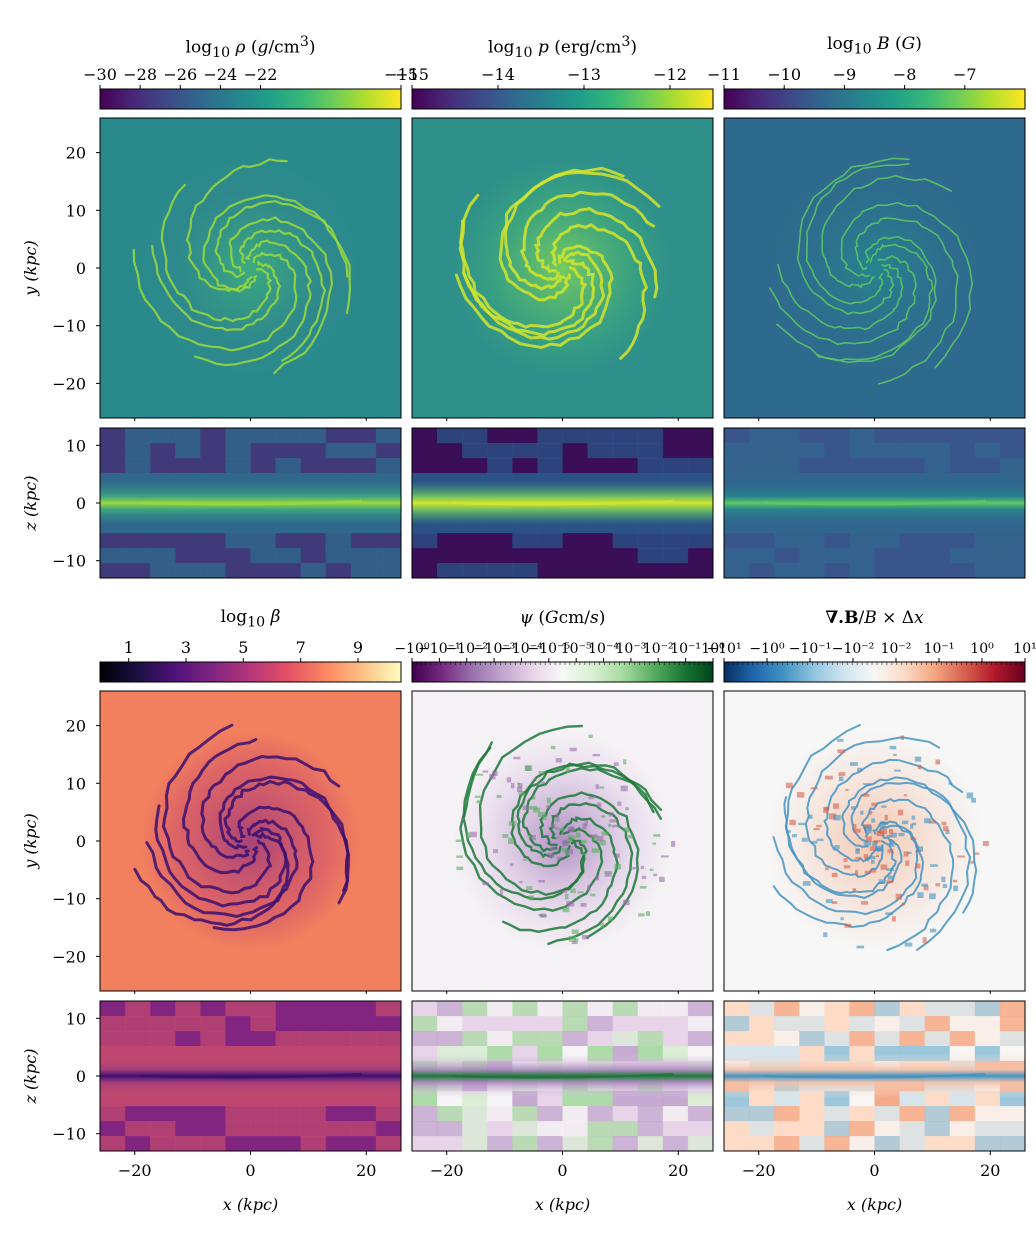  I want to click on colorbar-ticklabel-4-9: 10⁻², so click(658, 649).